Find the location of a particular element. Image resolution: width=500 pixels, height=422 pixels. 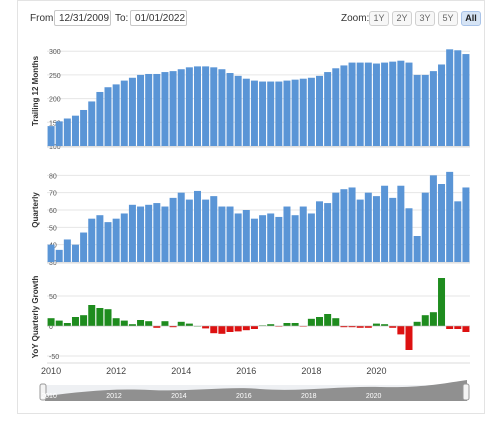

y-tick-label: -50 is located at coordinates (54, 357).